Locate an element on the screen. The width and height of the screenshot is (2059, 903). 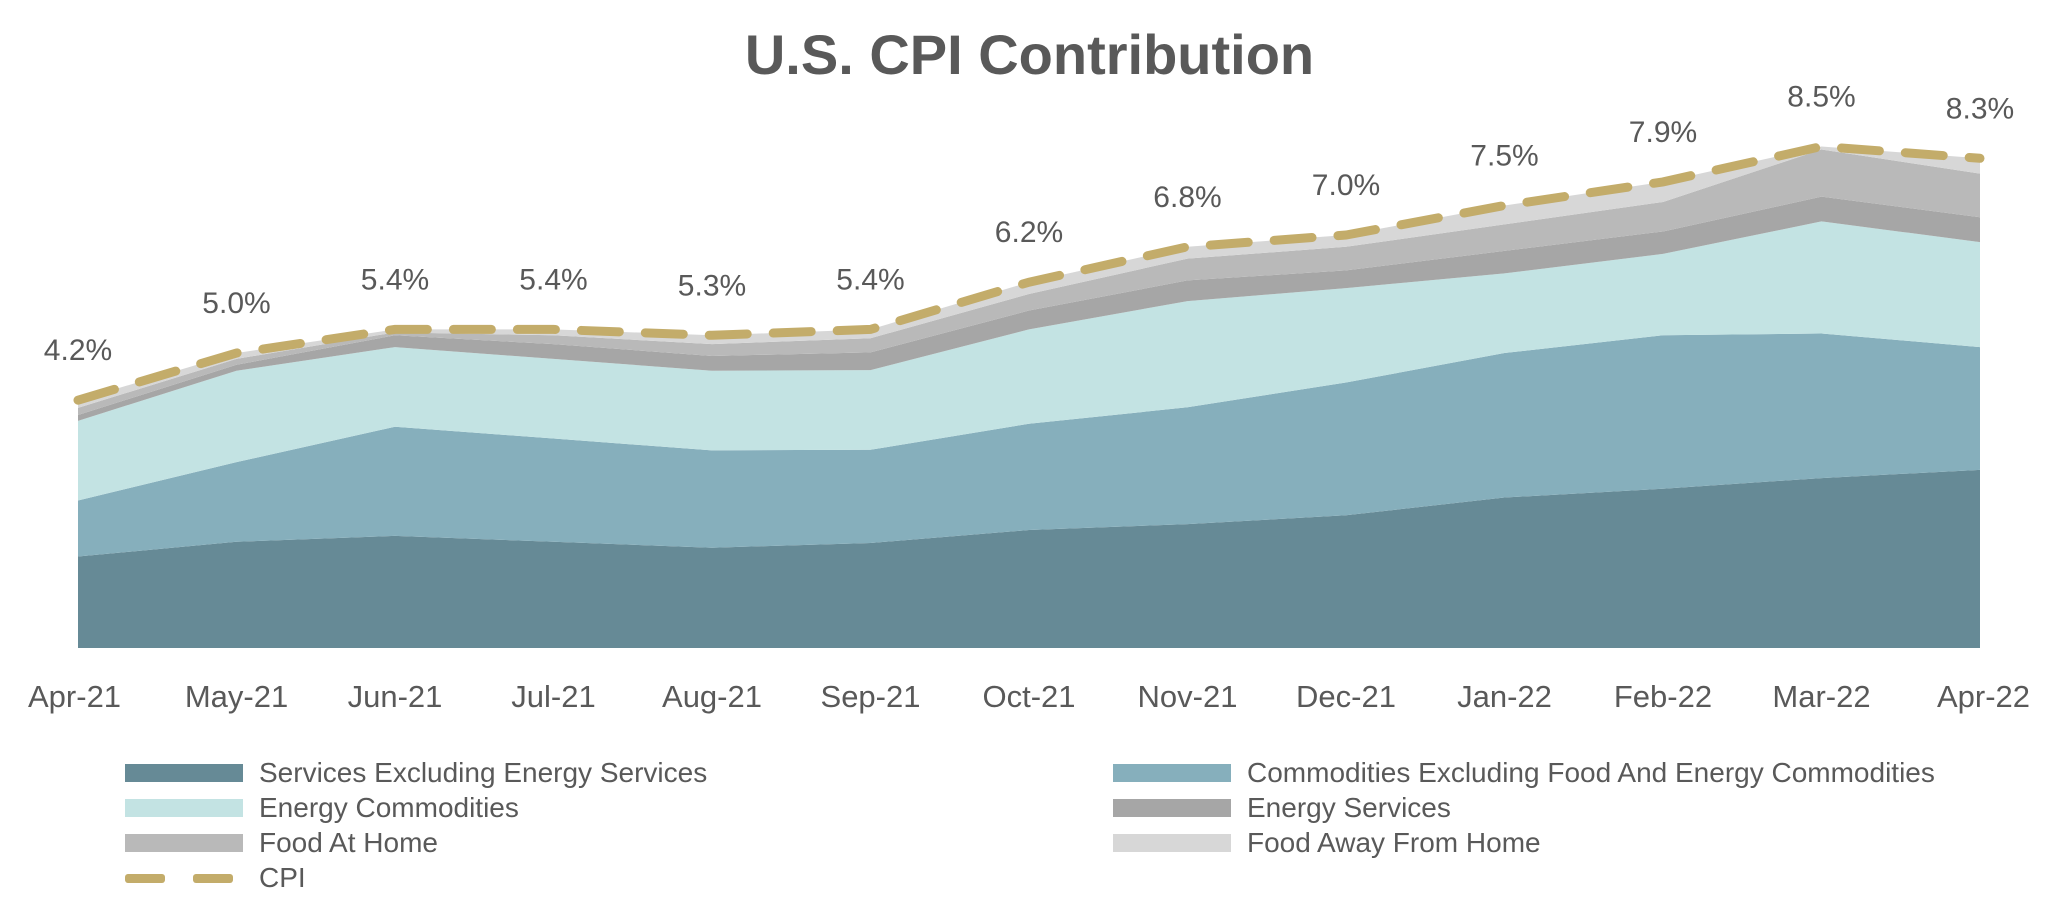
x-tick-label: Mar-22 is located at coordinates (1821, 696).